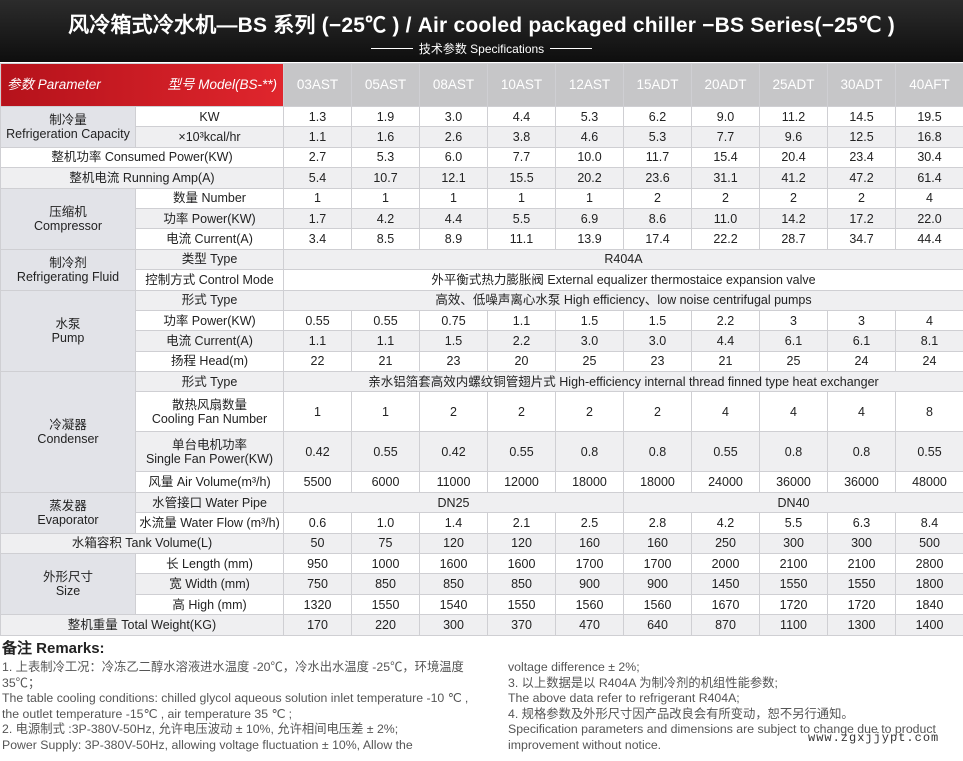 Image resolution: width=963 pixels, height=761 pixels. Describe the element at coordinates (681, 713) in the screenshot. I see `remark-line: 4. 规格参数及外形尺寸因产品改良会有所变动，恕不另行通知。` at that location.